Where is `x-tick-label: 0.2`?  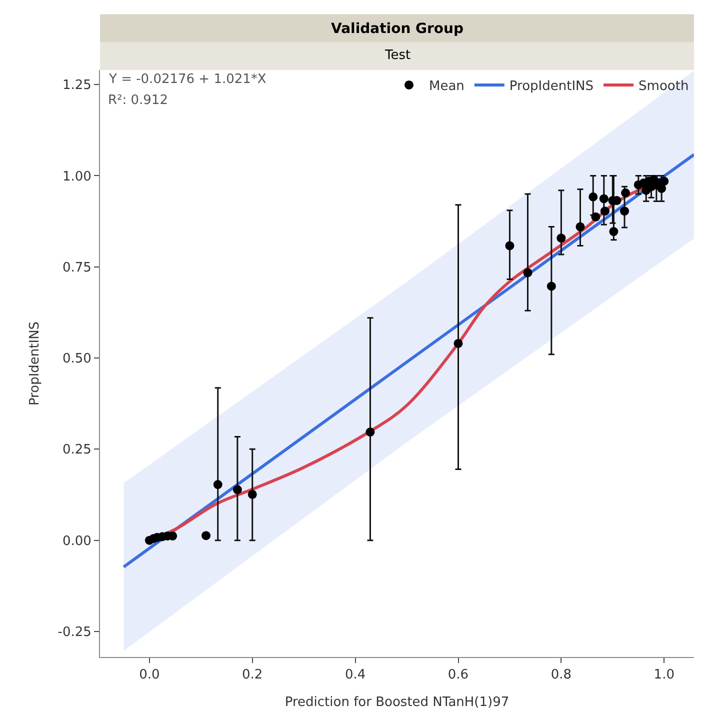 x-tick-label: 0.2 is located at coordinates (252, 675).